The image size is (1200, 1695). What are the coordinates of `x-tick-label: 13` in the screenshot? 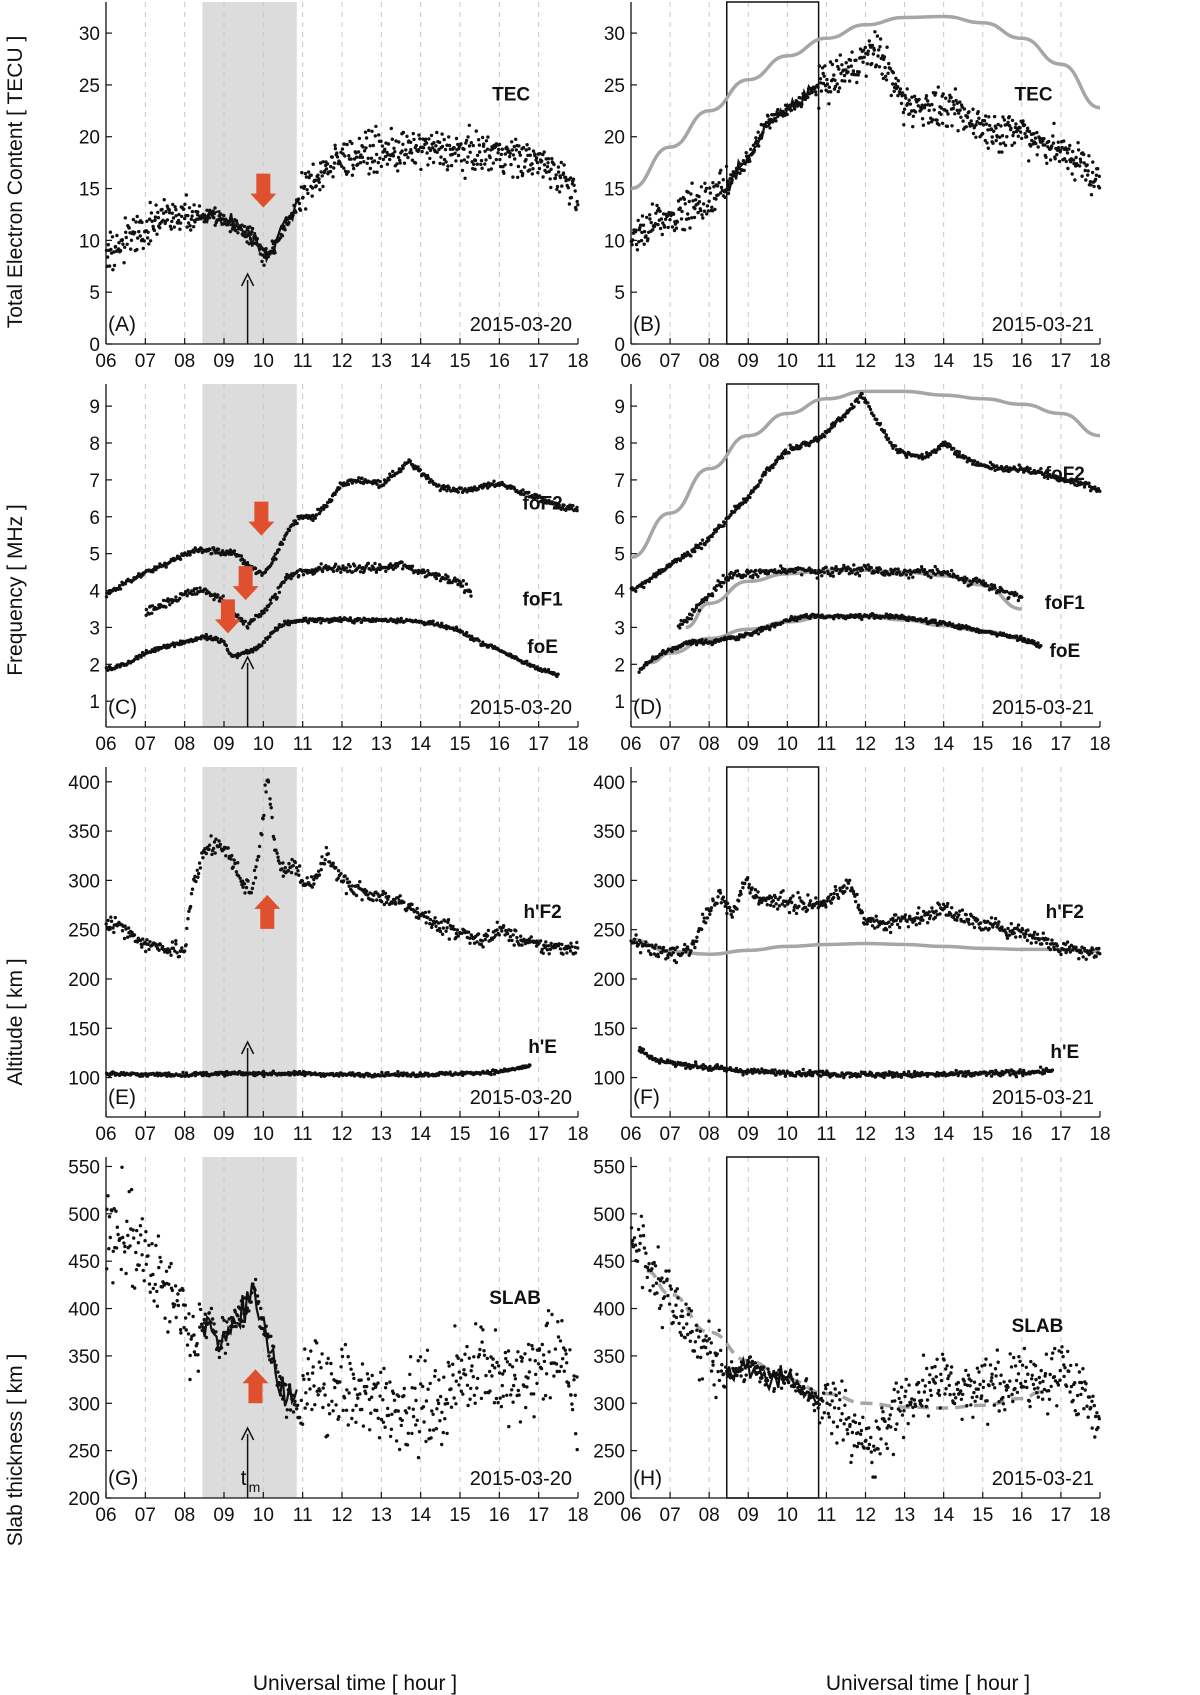 It's located at (381, 744).